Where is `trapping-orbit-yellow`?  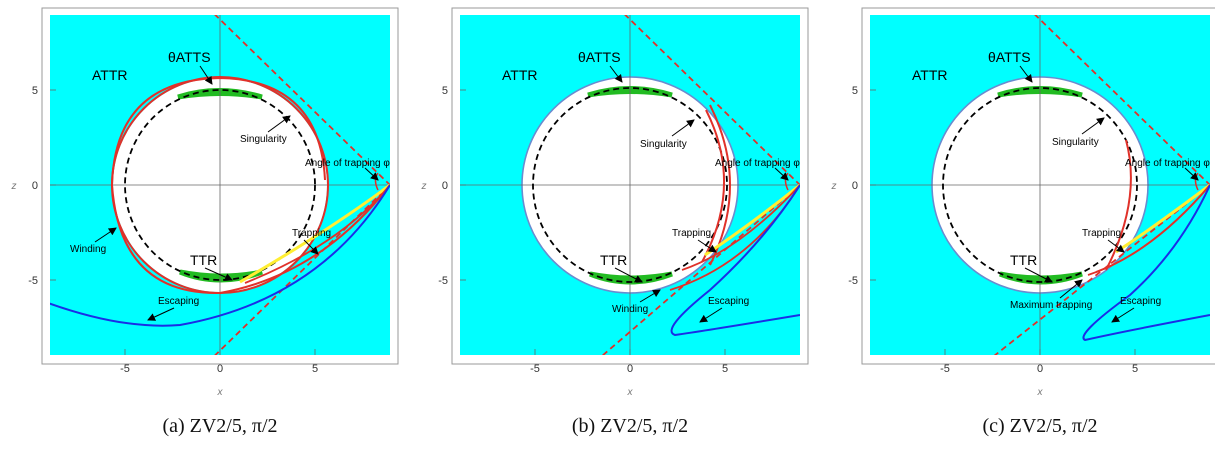
trapping-orbit-yellow is located at coordinates (314, 233).